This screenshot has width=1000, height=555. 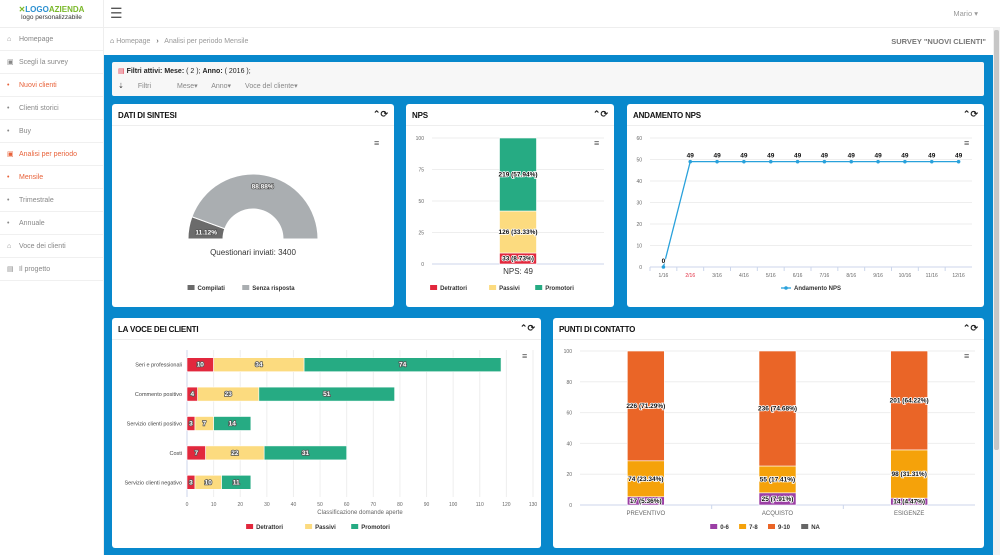 I want to click on sidebar-item-trimestrale: • Trimestrale, so click(x=51, y=200).